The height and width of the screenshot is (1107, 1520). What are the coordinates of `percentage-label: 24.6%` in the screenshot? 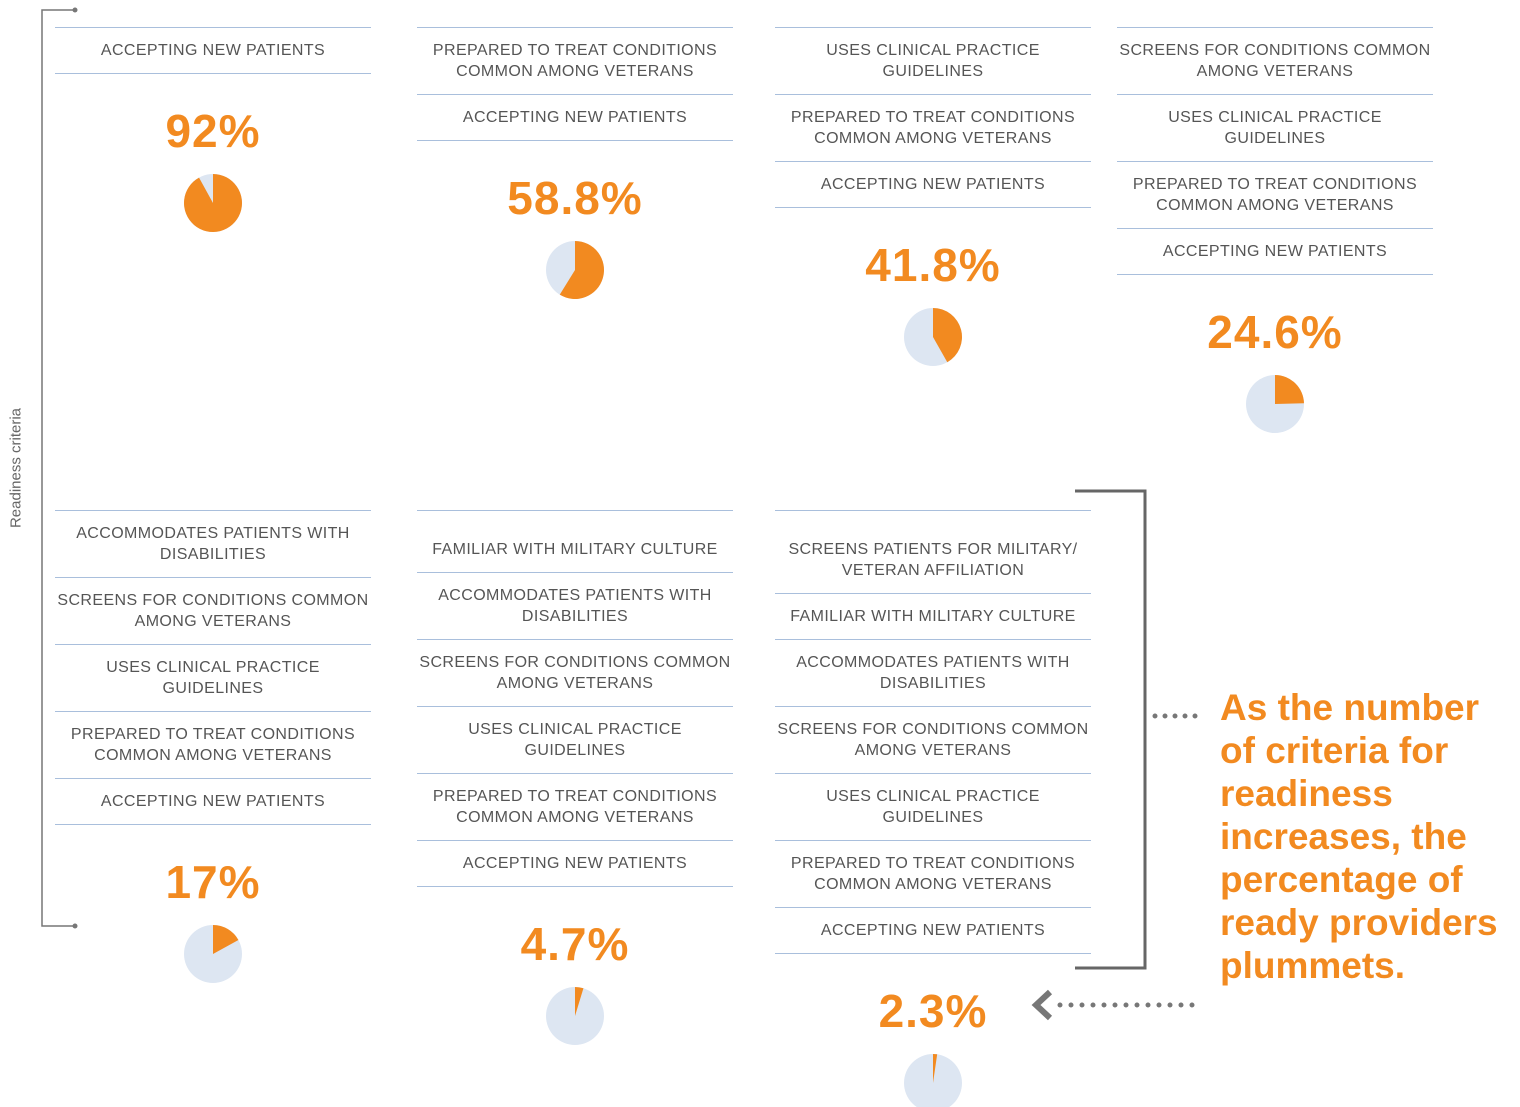 It's located at (1275, 332).